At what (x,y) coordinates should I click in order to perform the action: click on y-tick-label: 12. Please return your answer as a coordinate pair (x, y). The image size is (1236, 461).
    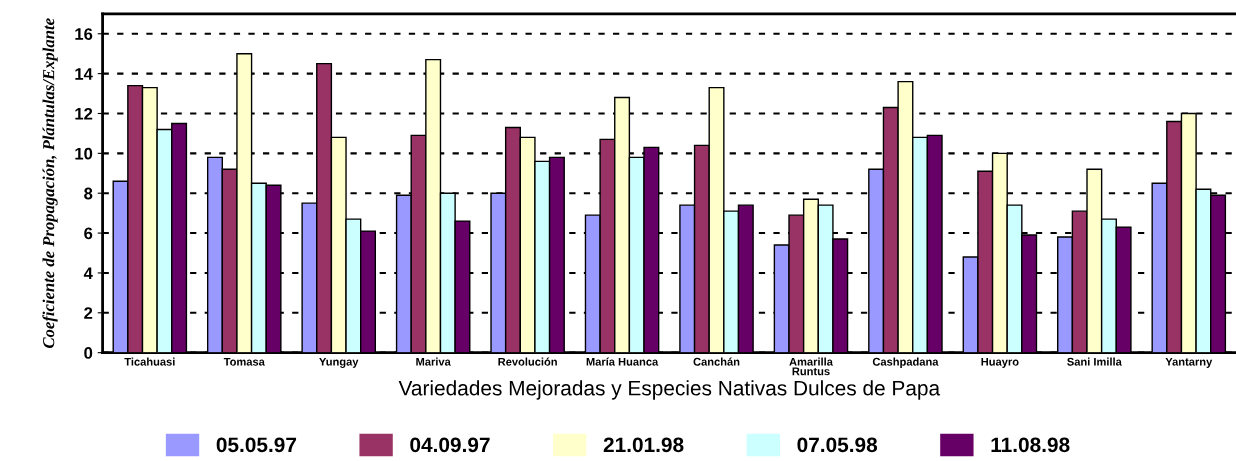
    Looking at the image, I should click on (84, 113).